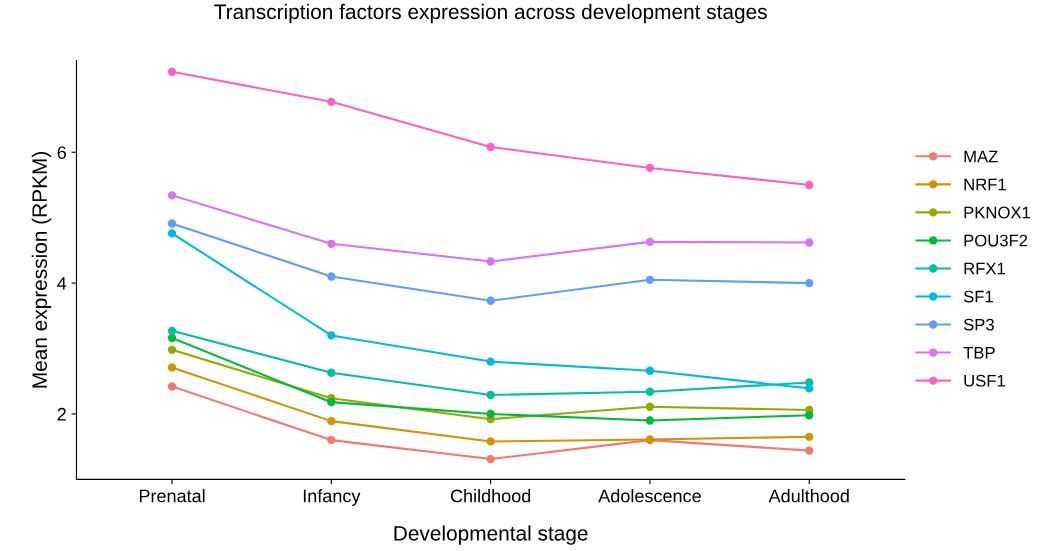 Image resolution: width=1062 pixels, height=551 pixels. Describe the element at coordinates (490, 13) in the screenshot. I see `chart-title: Transcription factors expression across development stages` at that location.